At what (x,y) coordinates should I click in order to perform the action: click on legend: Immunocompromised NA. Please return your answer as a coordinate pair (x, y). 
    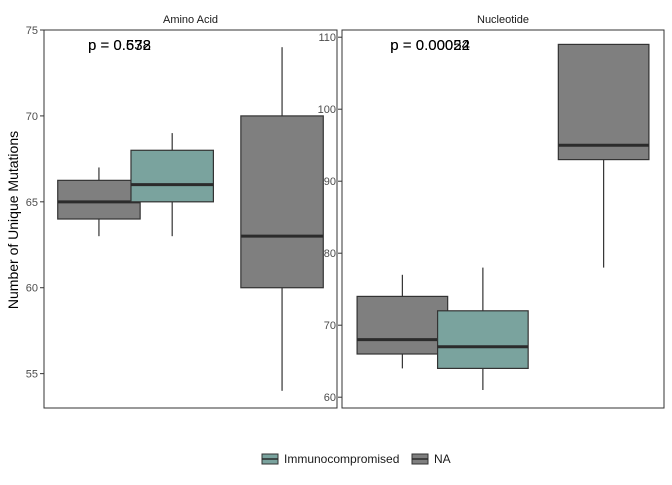
    Looking at the image, I should click on (356, 459).